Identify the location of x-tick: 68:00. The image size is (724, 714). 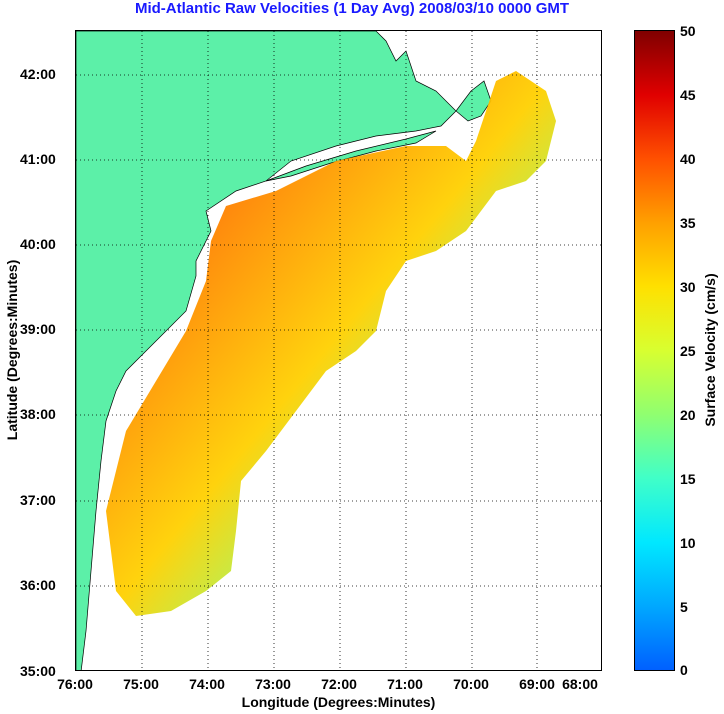
(580, 684).